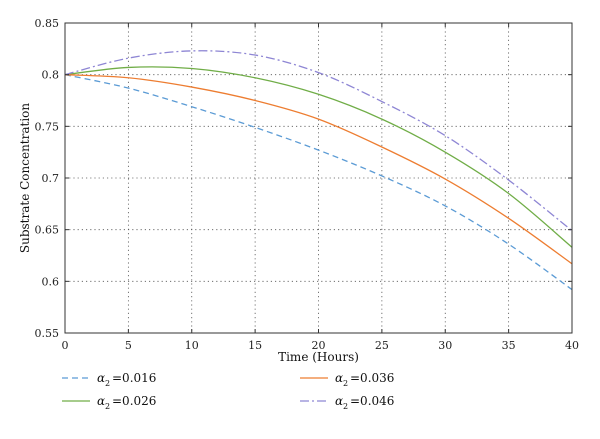  I want to click on x-tick-label: 30, so click(445, 345).